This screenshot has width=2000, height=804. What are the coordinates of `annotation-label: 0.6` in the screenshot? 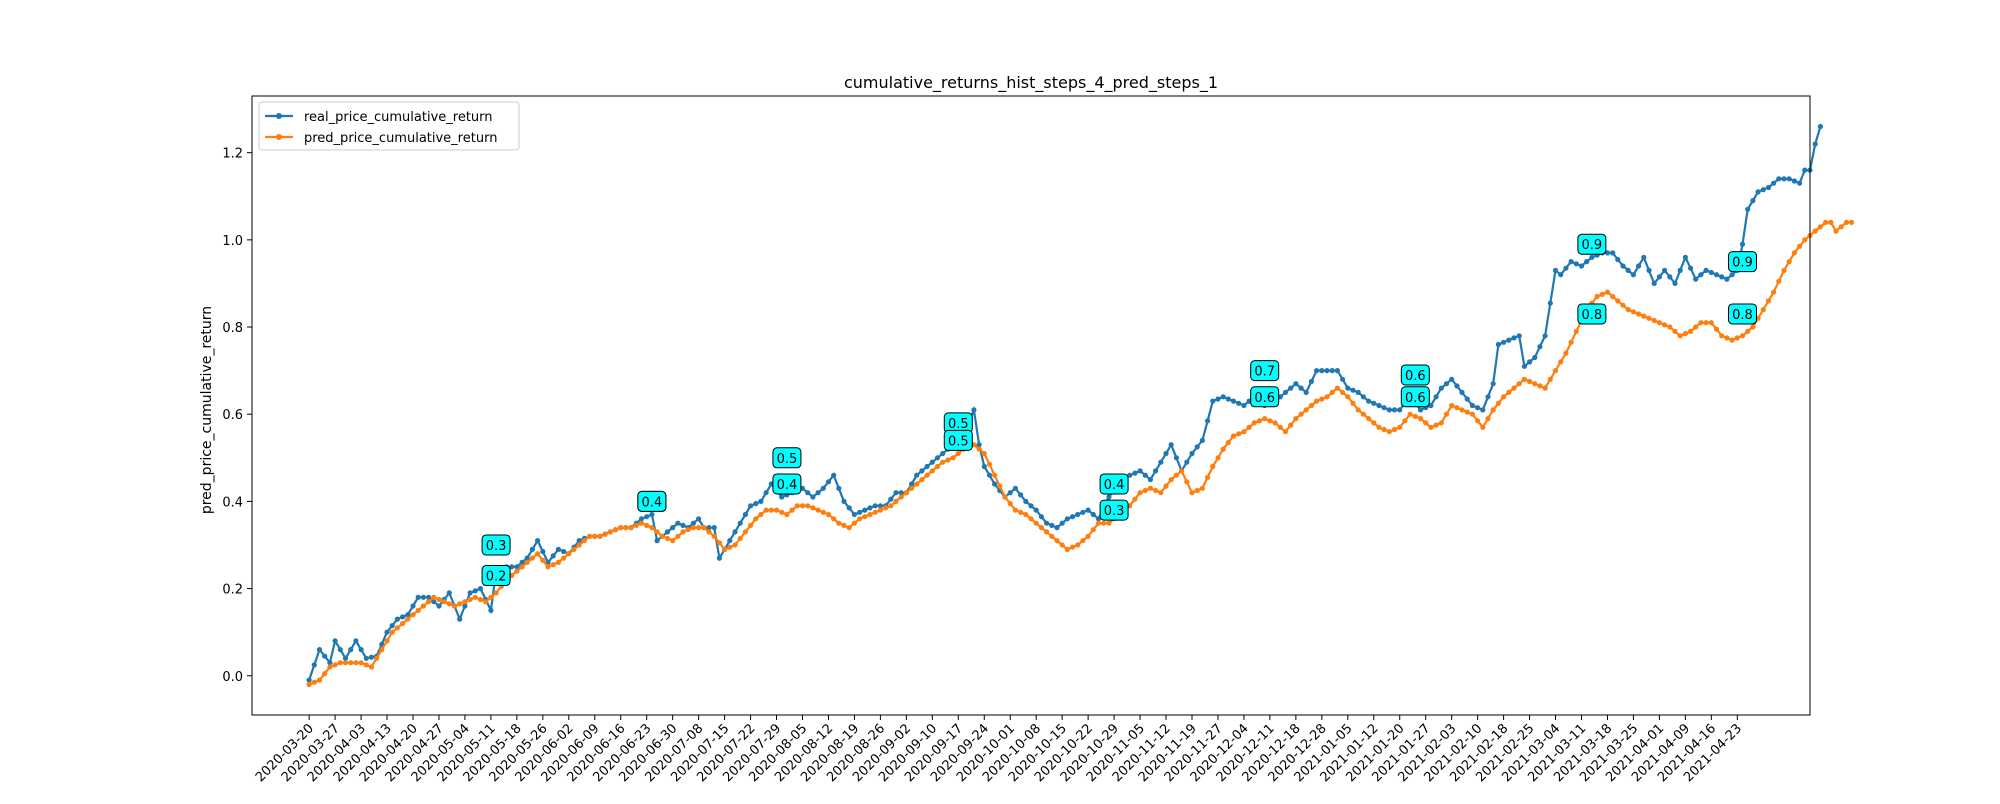 It's located at (1415, 376).